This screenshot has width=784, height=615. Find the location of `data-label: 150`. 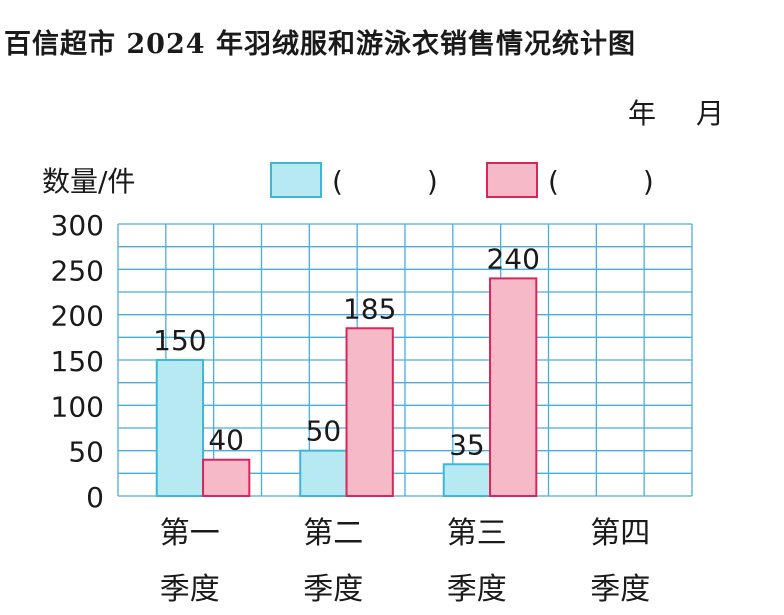

data-label: 150 is located at coordinates (179, 340).